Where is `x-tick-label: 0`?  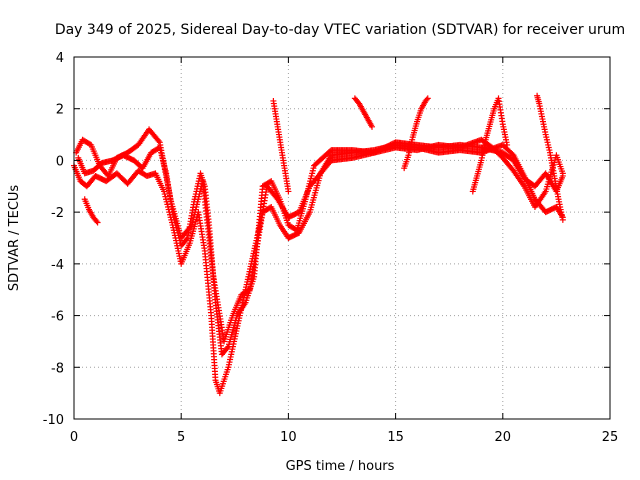 x-tick-label: 0 is located at coordinates (74, 437).